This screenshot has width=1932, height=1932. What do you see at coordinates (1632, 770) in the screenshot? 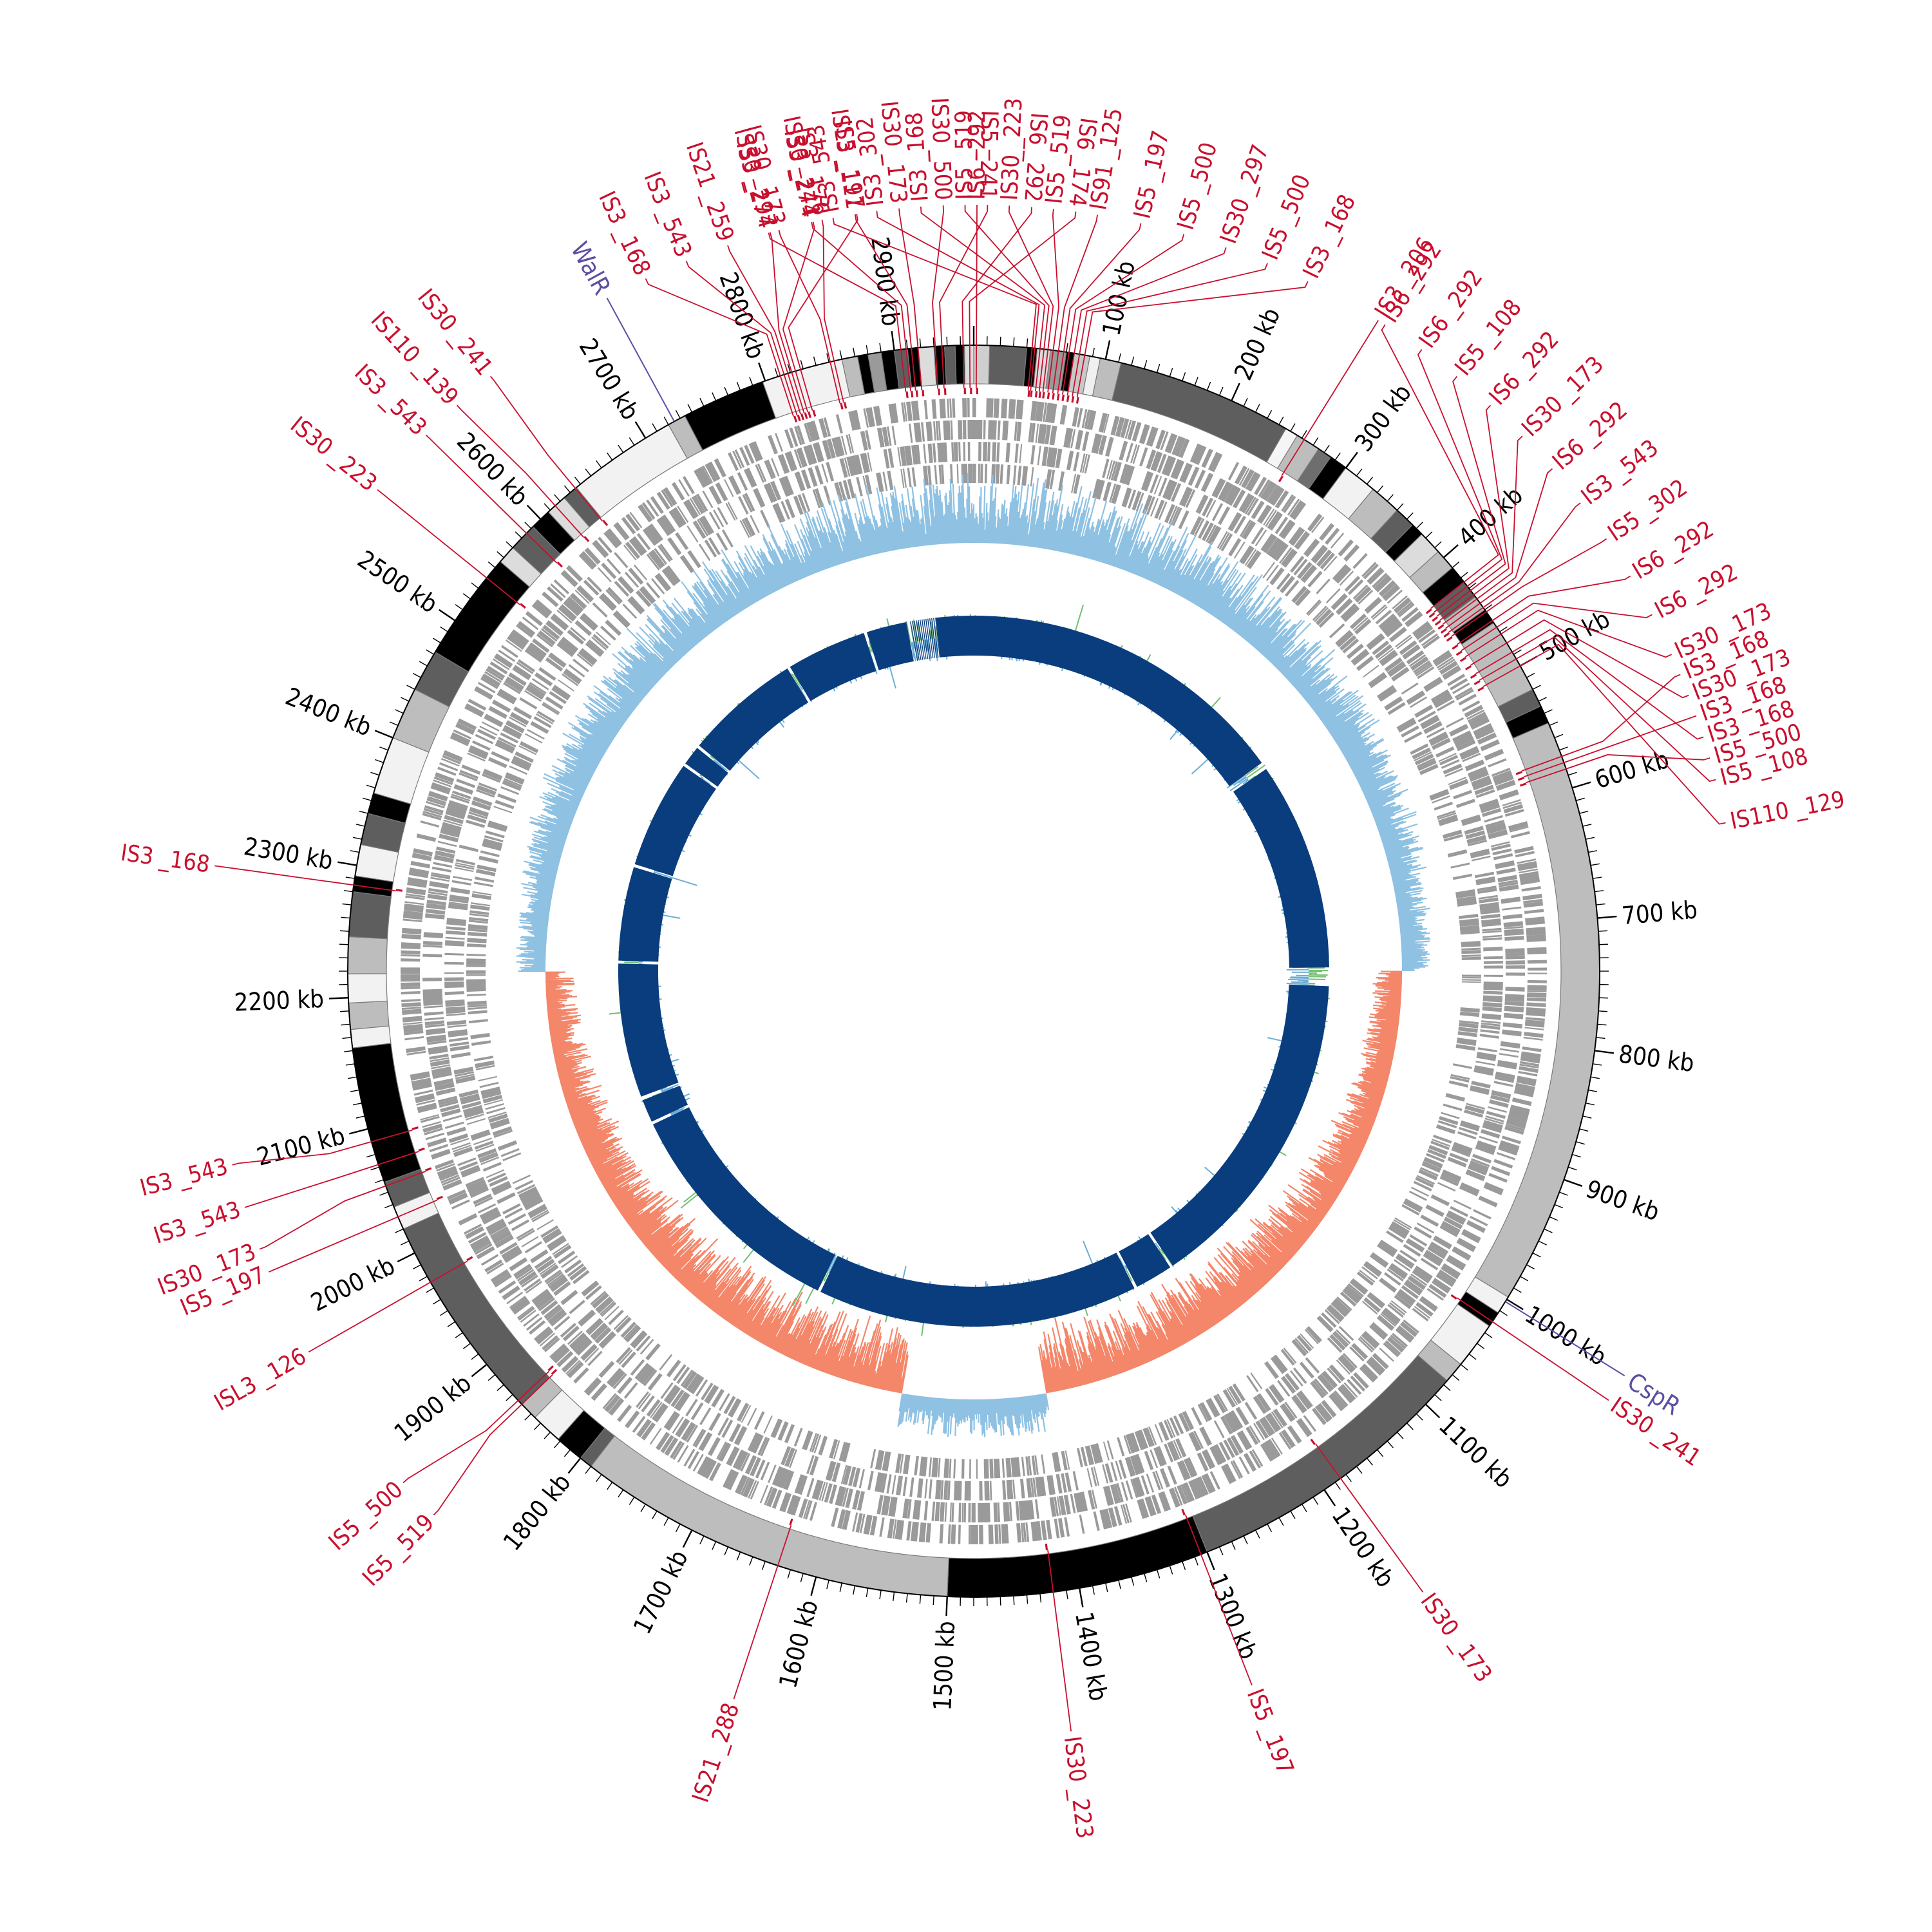
I see `scale-label: 600 kb` at bounding box center [1632, 770].